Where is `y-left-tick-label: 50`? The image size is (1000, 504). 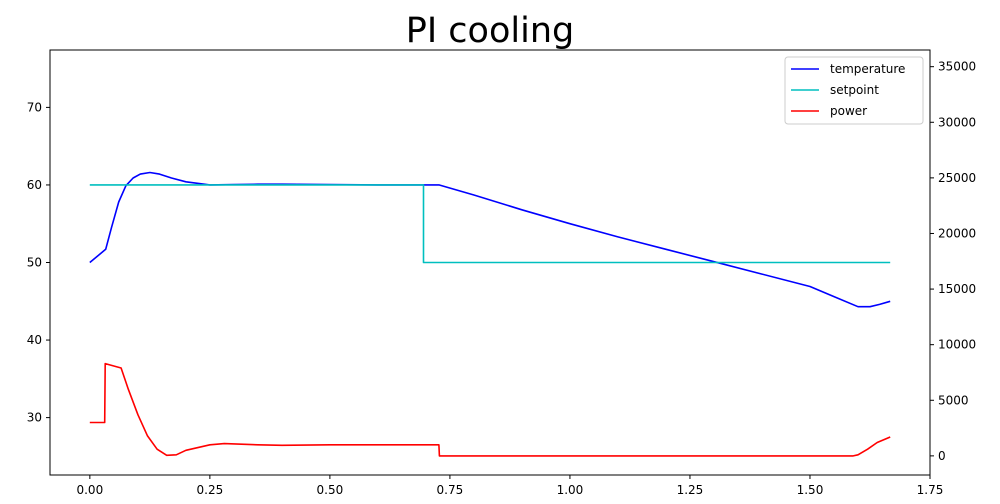
y-left-tick-label: 50 is located at coordinates (34, 263).